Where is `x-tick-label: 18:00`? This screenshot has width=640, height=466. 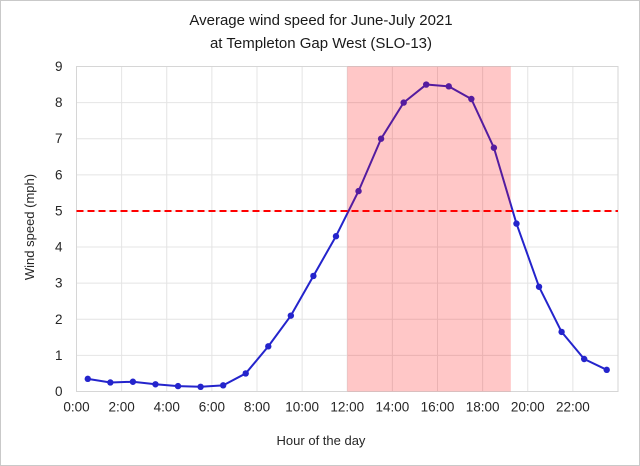
x-tick-label: 18:00 is located at coordinates (483, 407).